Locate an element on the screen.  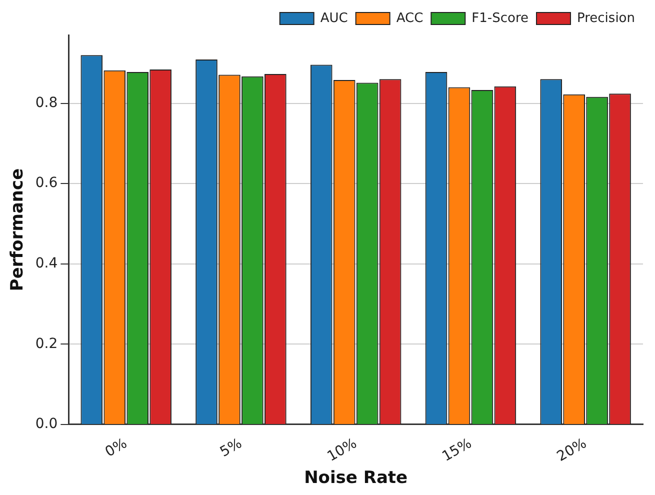
x-tick-label: 15% is located at coordinates (457, 450).